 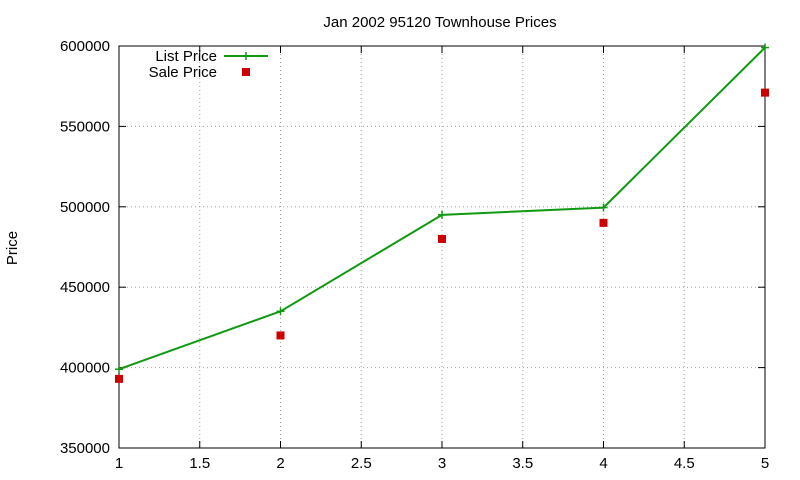 I want to click on y-axis-label: Price, so click(x=12, y=248).